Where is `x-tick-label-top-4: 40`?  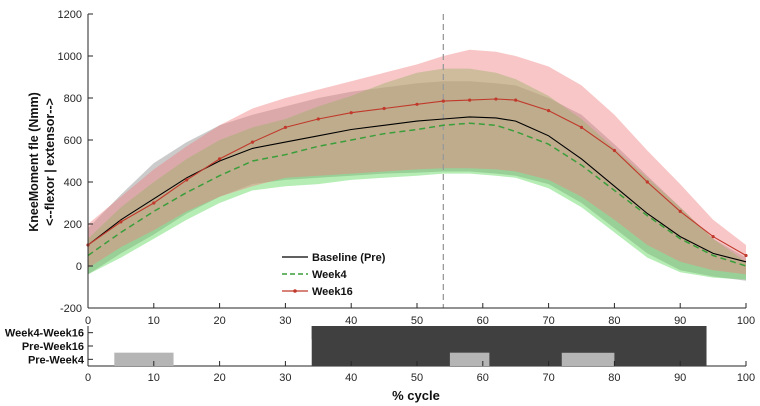
x-tick-label-top-4: 40 is located at coordinates (351, 321).